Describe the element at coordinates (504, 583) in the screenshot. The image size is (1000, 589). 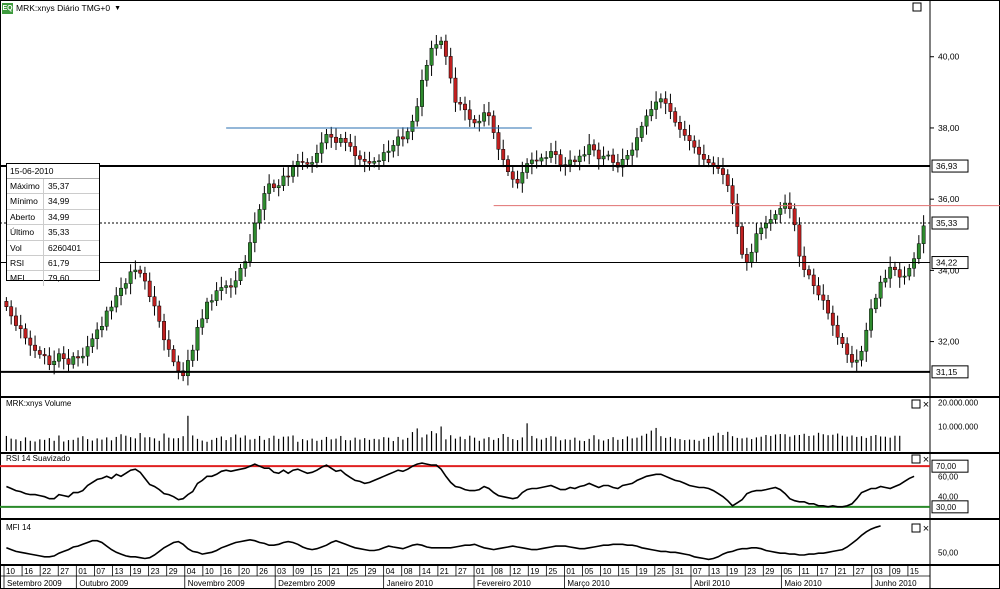
I see `month-label: Fevereiro 2010` at that location.